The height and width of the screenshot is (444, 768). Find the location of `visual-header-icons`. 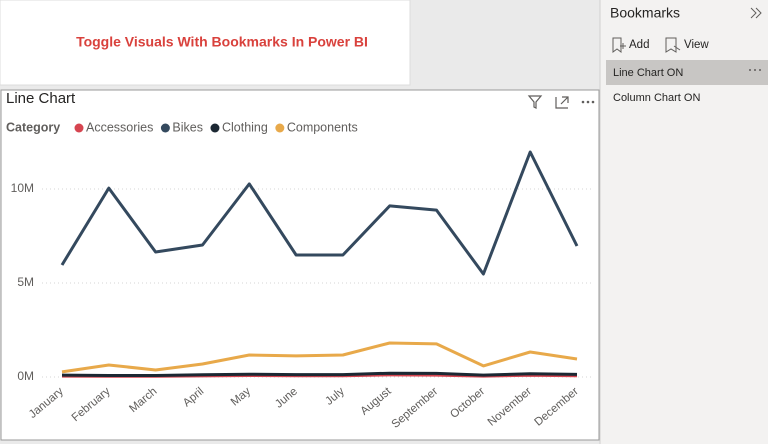

visual-header-icons is located at coordinates (561, 102).